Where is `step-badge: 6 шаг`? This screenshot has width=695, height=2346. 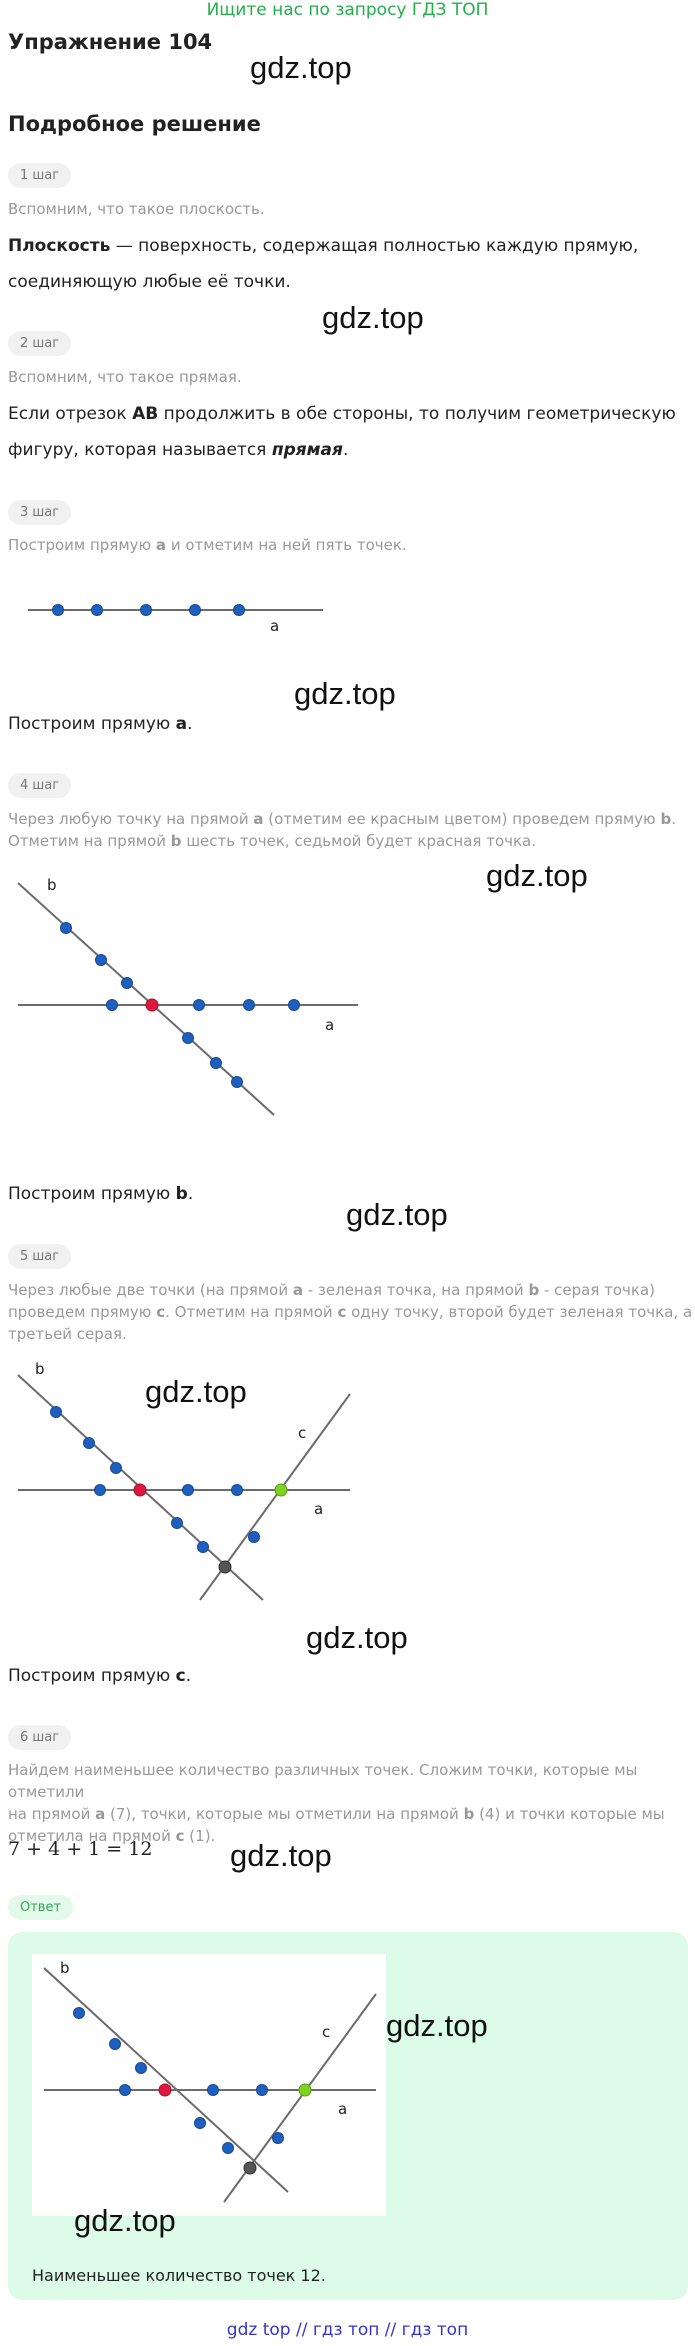
step-badge: 6 шаг is located at coordinates (40, 1737).